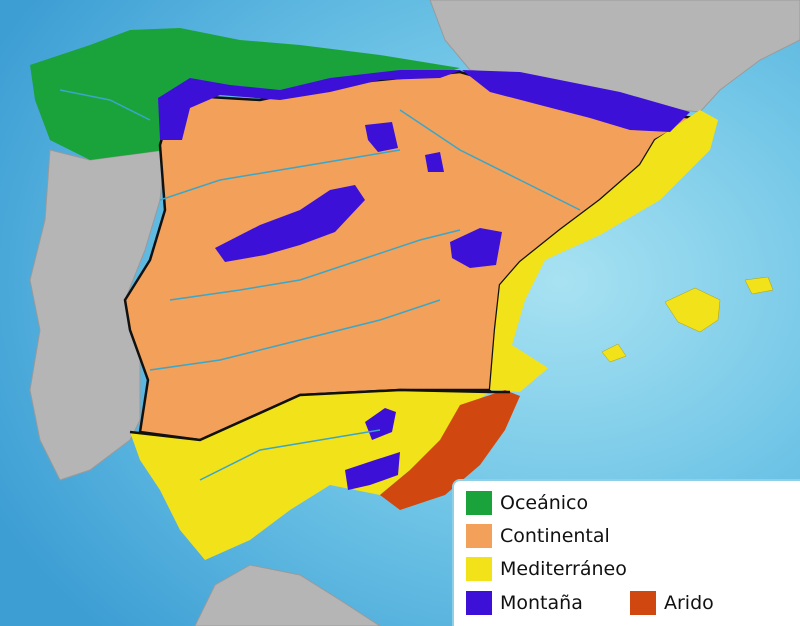 This screenshot has height=626, width=800. I want to click on legend-label: Oceánico, so click(544, 503).